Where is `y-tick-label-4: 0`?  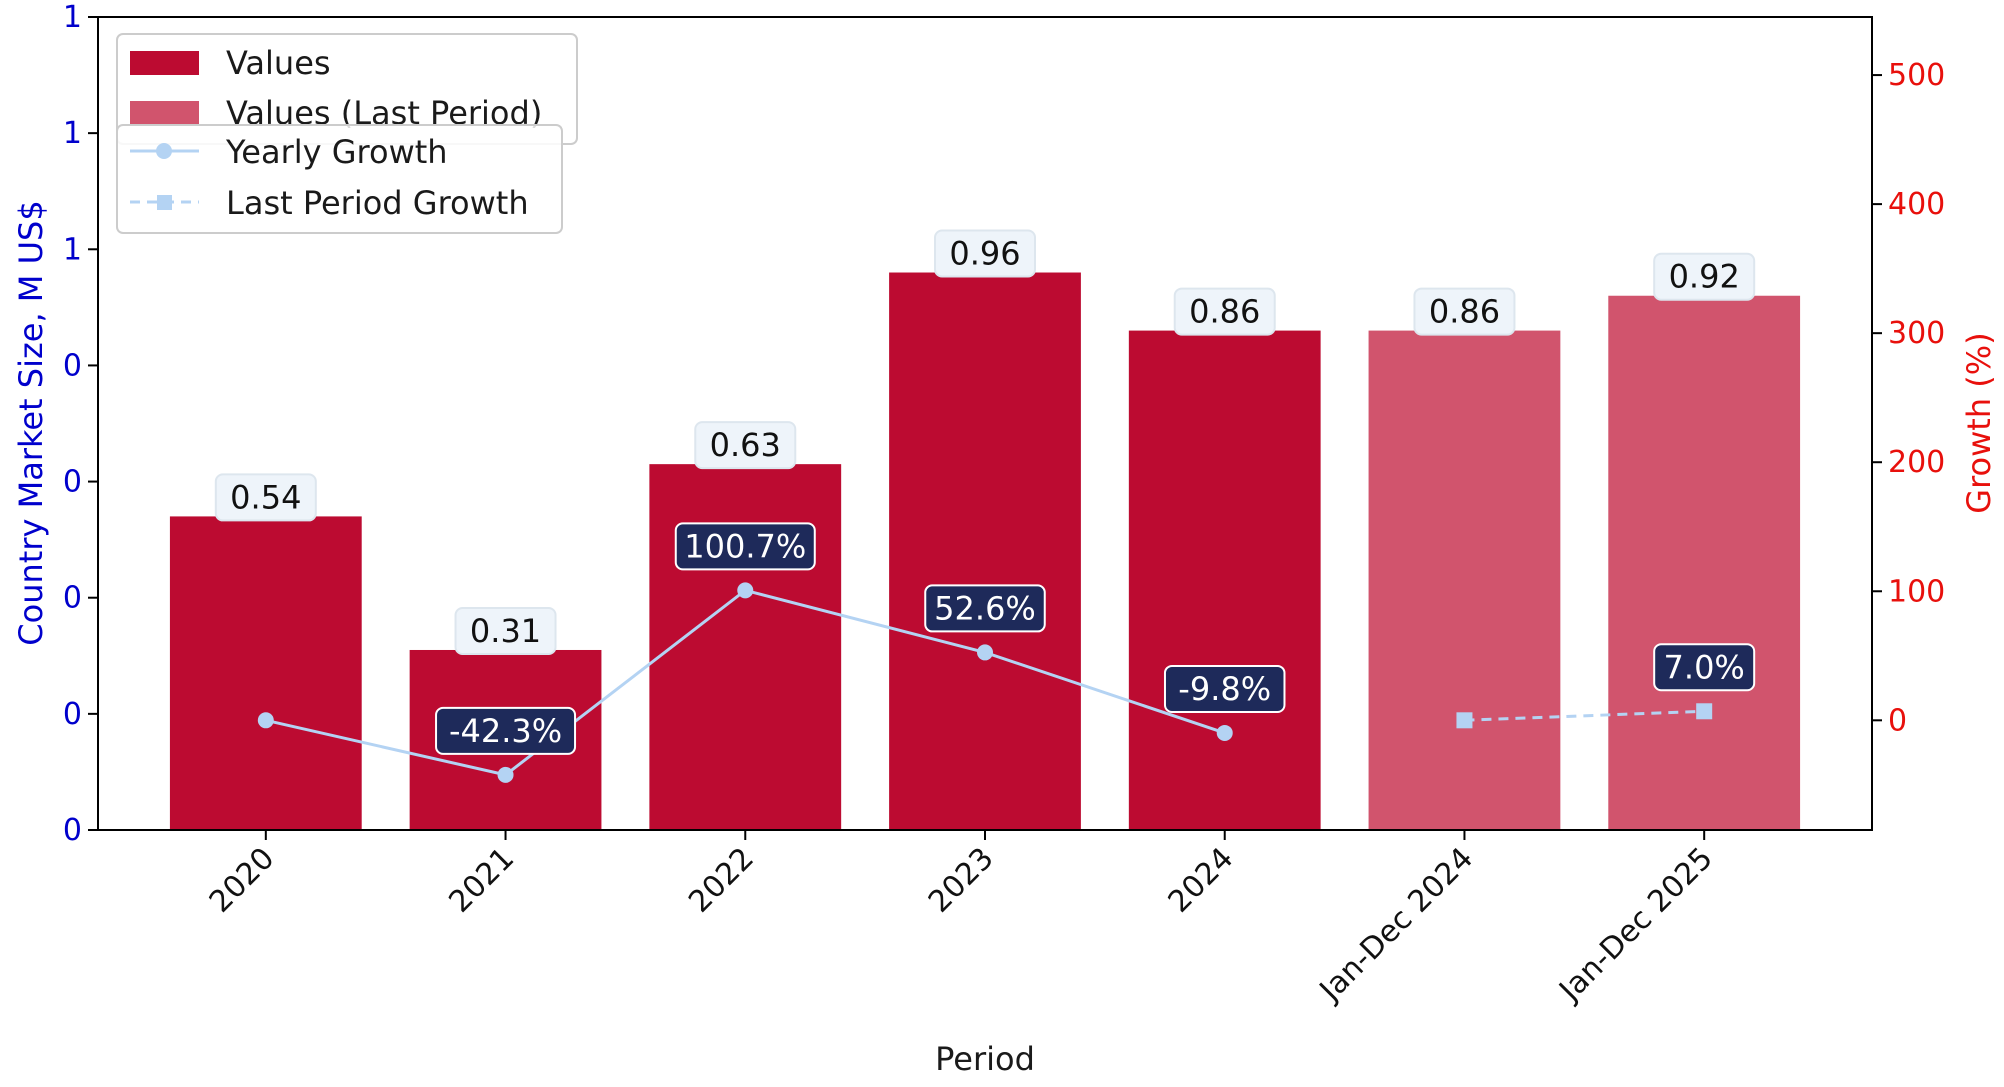 y-tick-label-4: 0 is located at coordinates (72, 365).